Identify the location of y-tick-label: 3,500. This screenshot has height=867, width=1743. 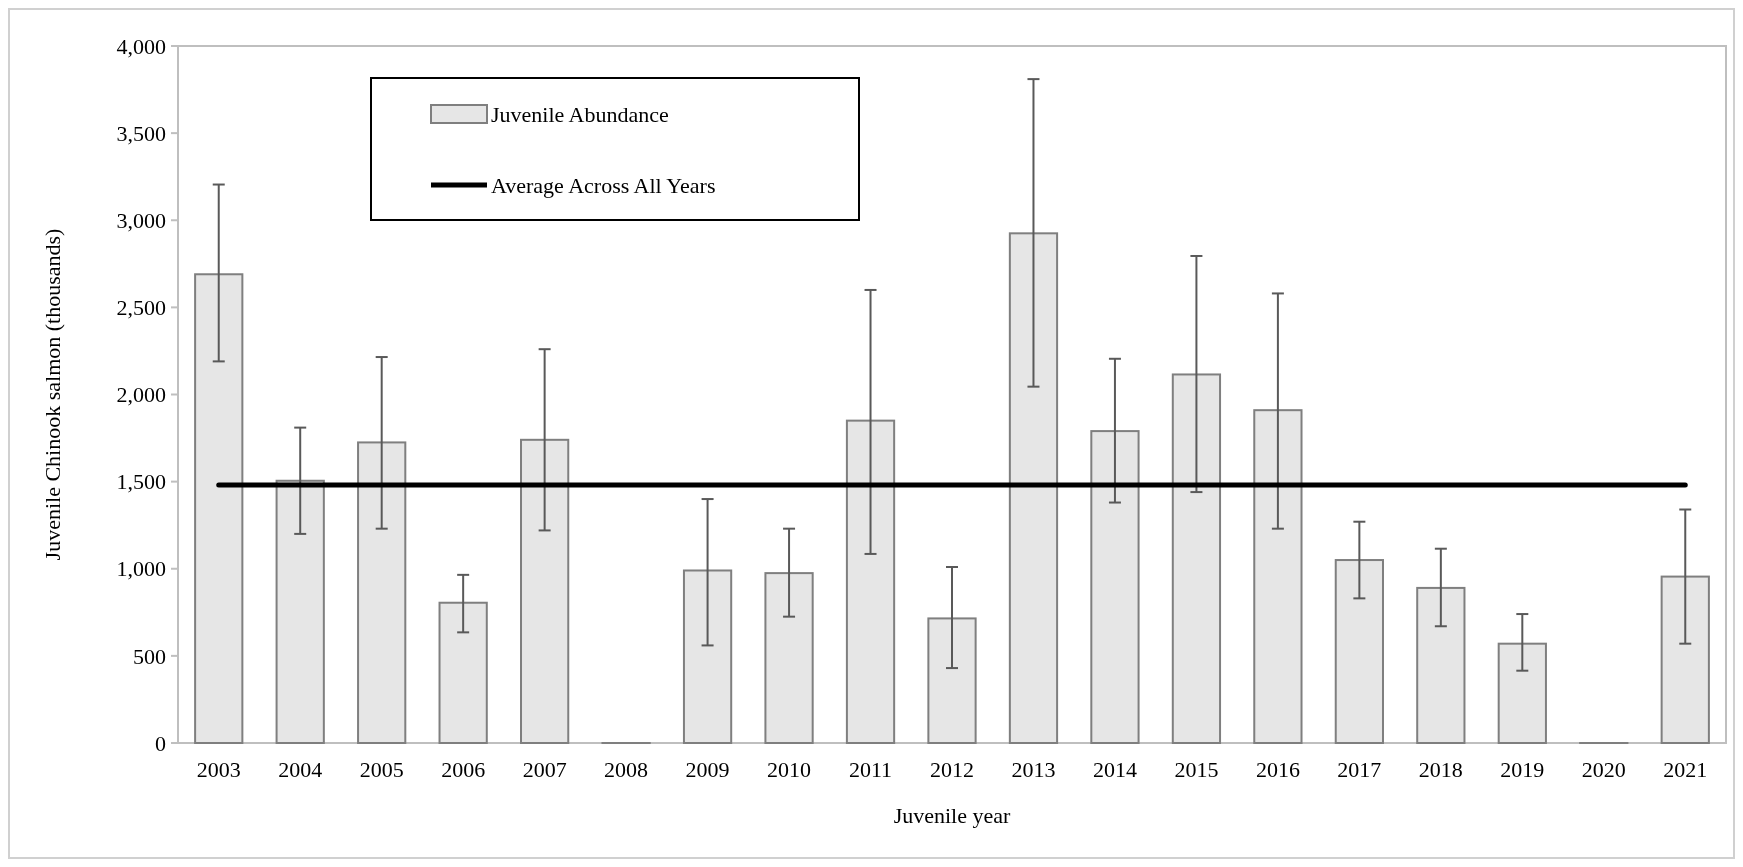
(141, 133).